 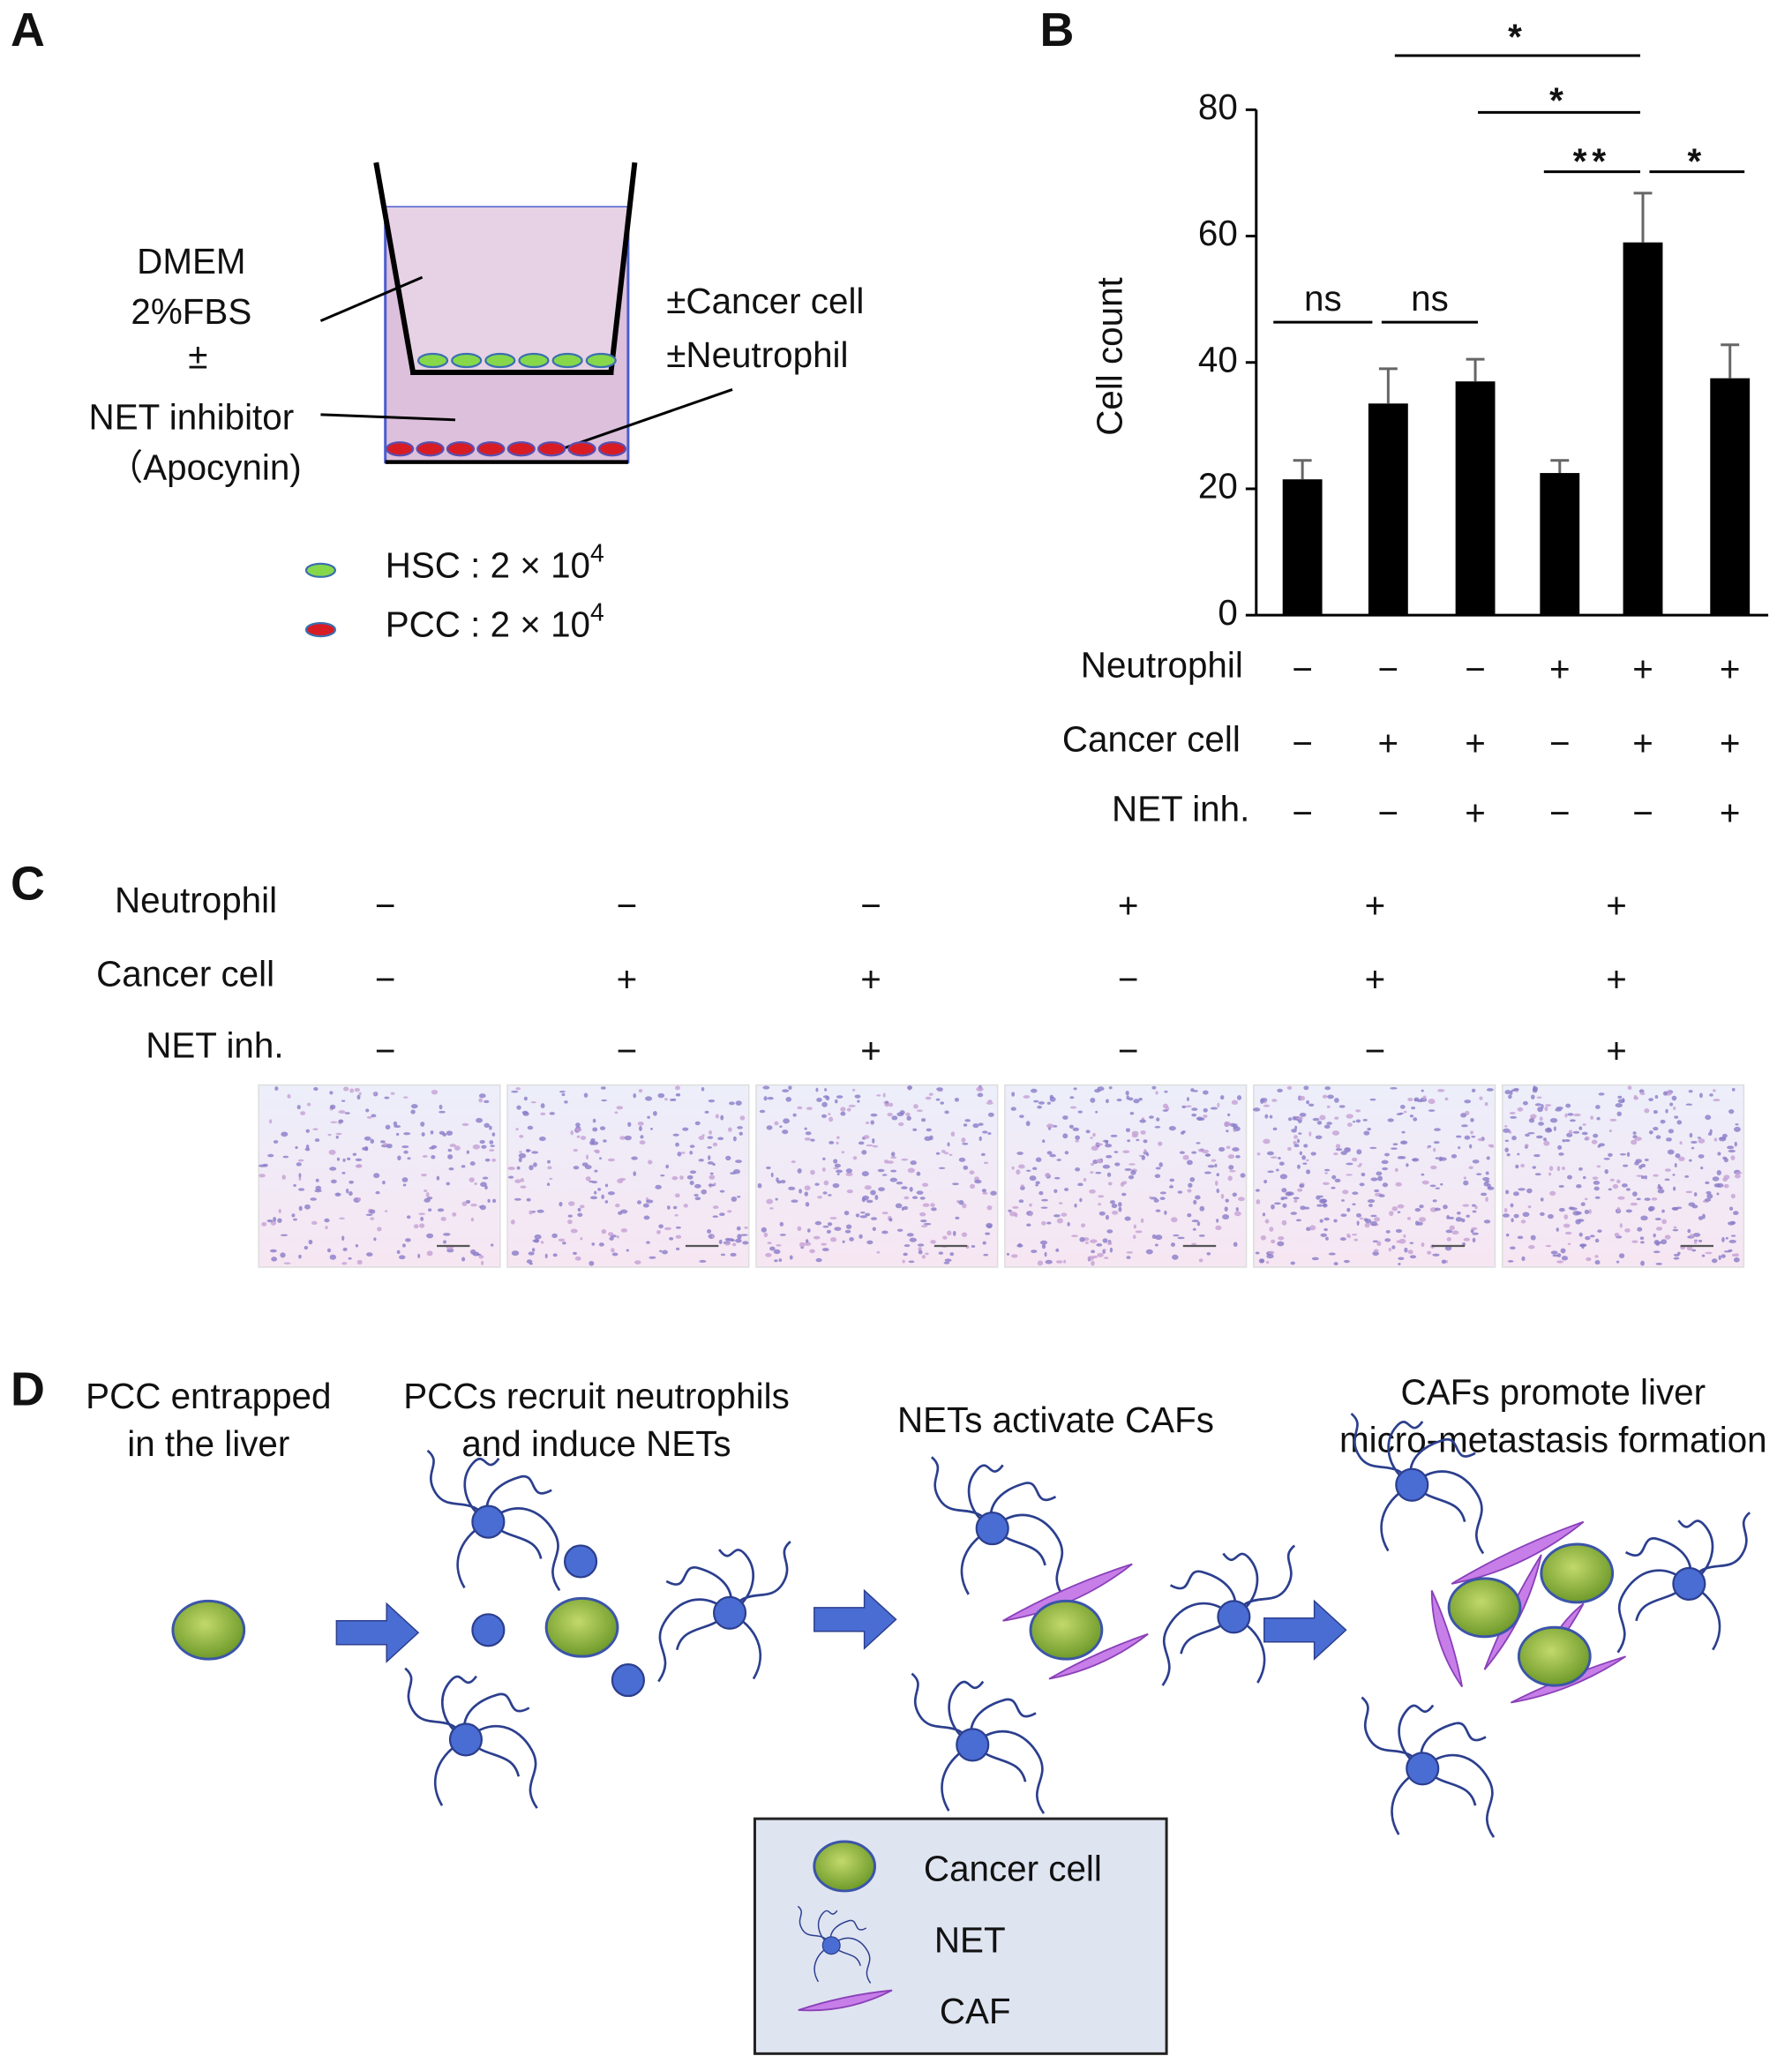 What do you see at coordinates (1098, 1656) in the screenshot?
I see `caf` at bounding box center [1098, 1656].